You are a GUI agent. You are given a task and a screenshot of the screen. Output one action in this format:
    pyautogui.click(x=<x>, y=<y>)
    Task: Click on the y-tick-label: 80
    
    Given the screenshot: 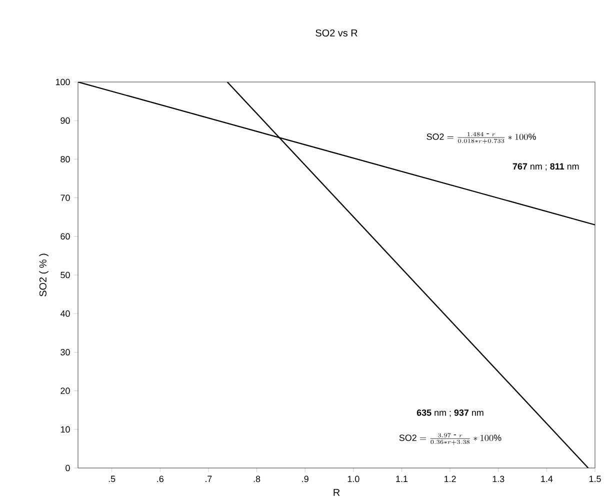 What is the action you would take?
    pyautogui.click(x=65, y=159)
    